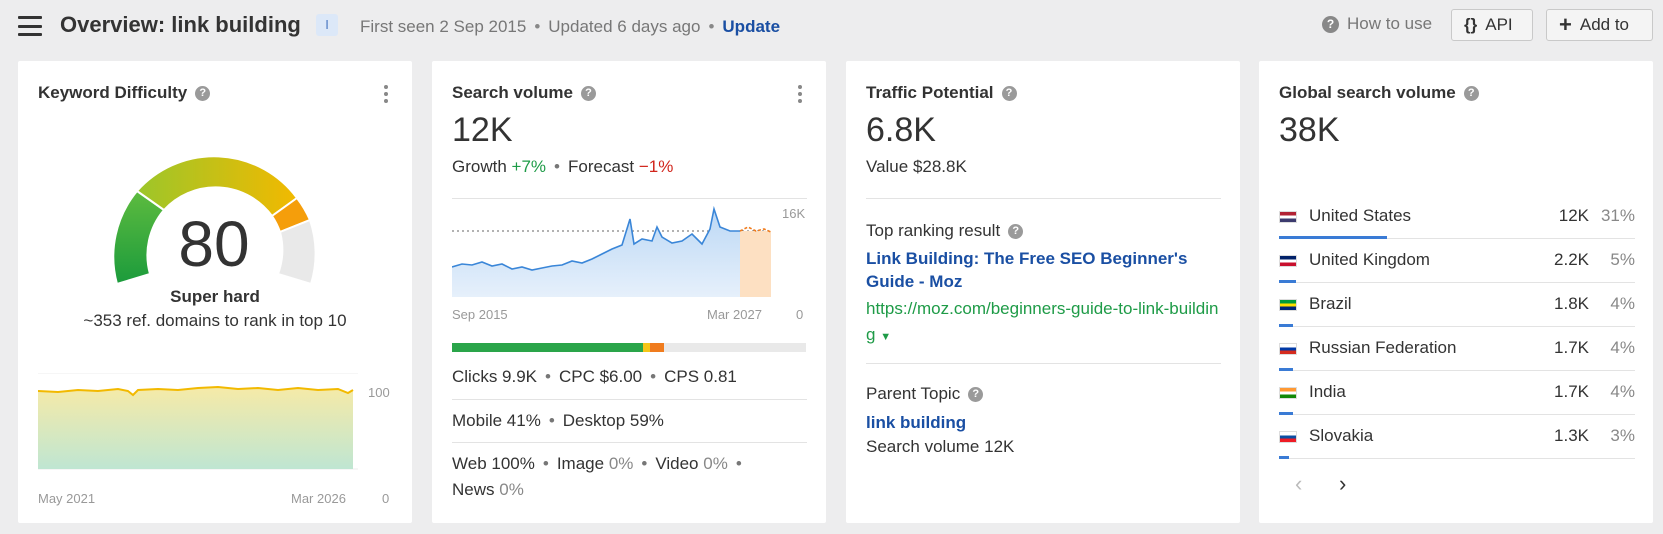 This screenshot has width=1663, height=534. I want to click on country-row-india: India 1.7K 4%, so click(1457, 393).